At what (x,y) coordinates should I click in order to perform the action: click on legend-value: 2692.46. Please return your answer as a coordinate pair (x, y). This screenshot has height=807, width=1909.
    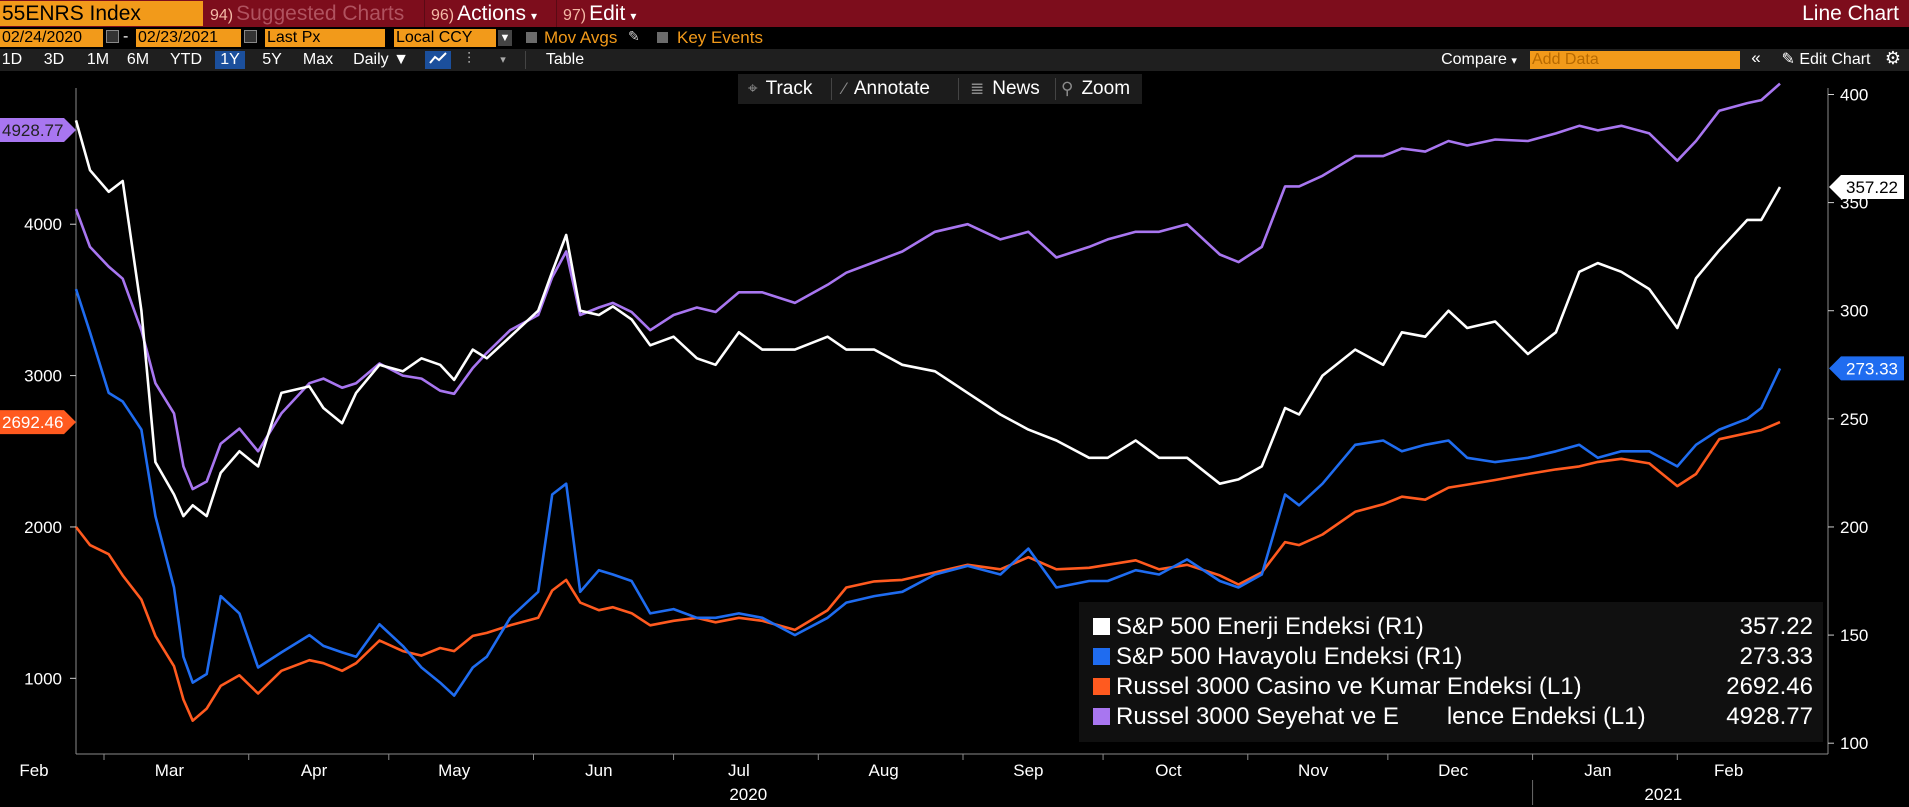
    Looking at the image, I should click on (1769, 686).